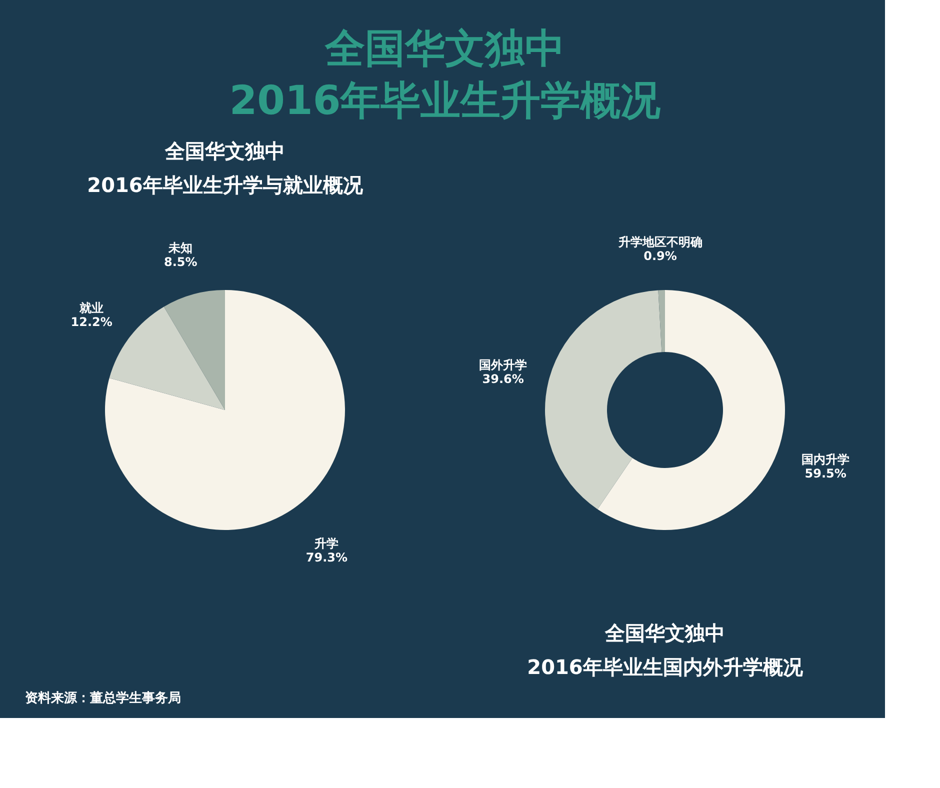  What do you see at coordinates (826, 459) in the screenshot?
I see `slice-label: 国内升学` at bounding box center [826, 459].